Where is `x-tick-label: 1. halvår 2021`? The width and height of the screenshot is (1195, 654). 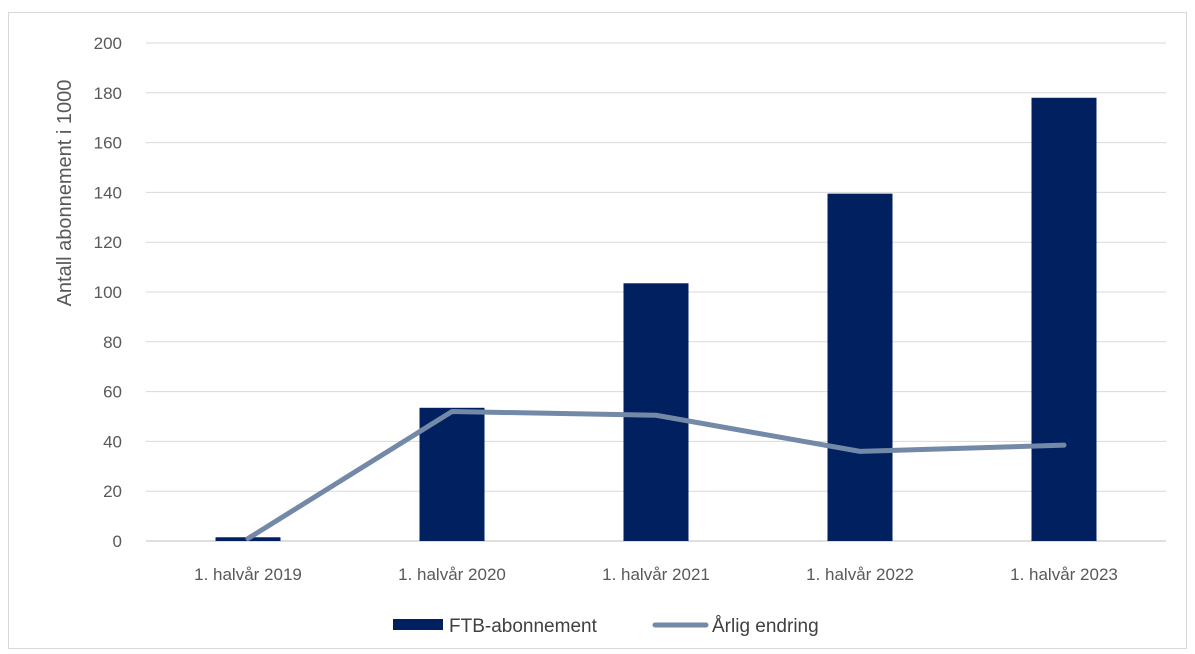
x-tick-label: 1. halvår 2021 is located at coordinates (656, 574).